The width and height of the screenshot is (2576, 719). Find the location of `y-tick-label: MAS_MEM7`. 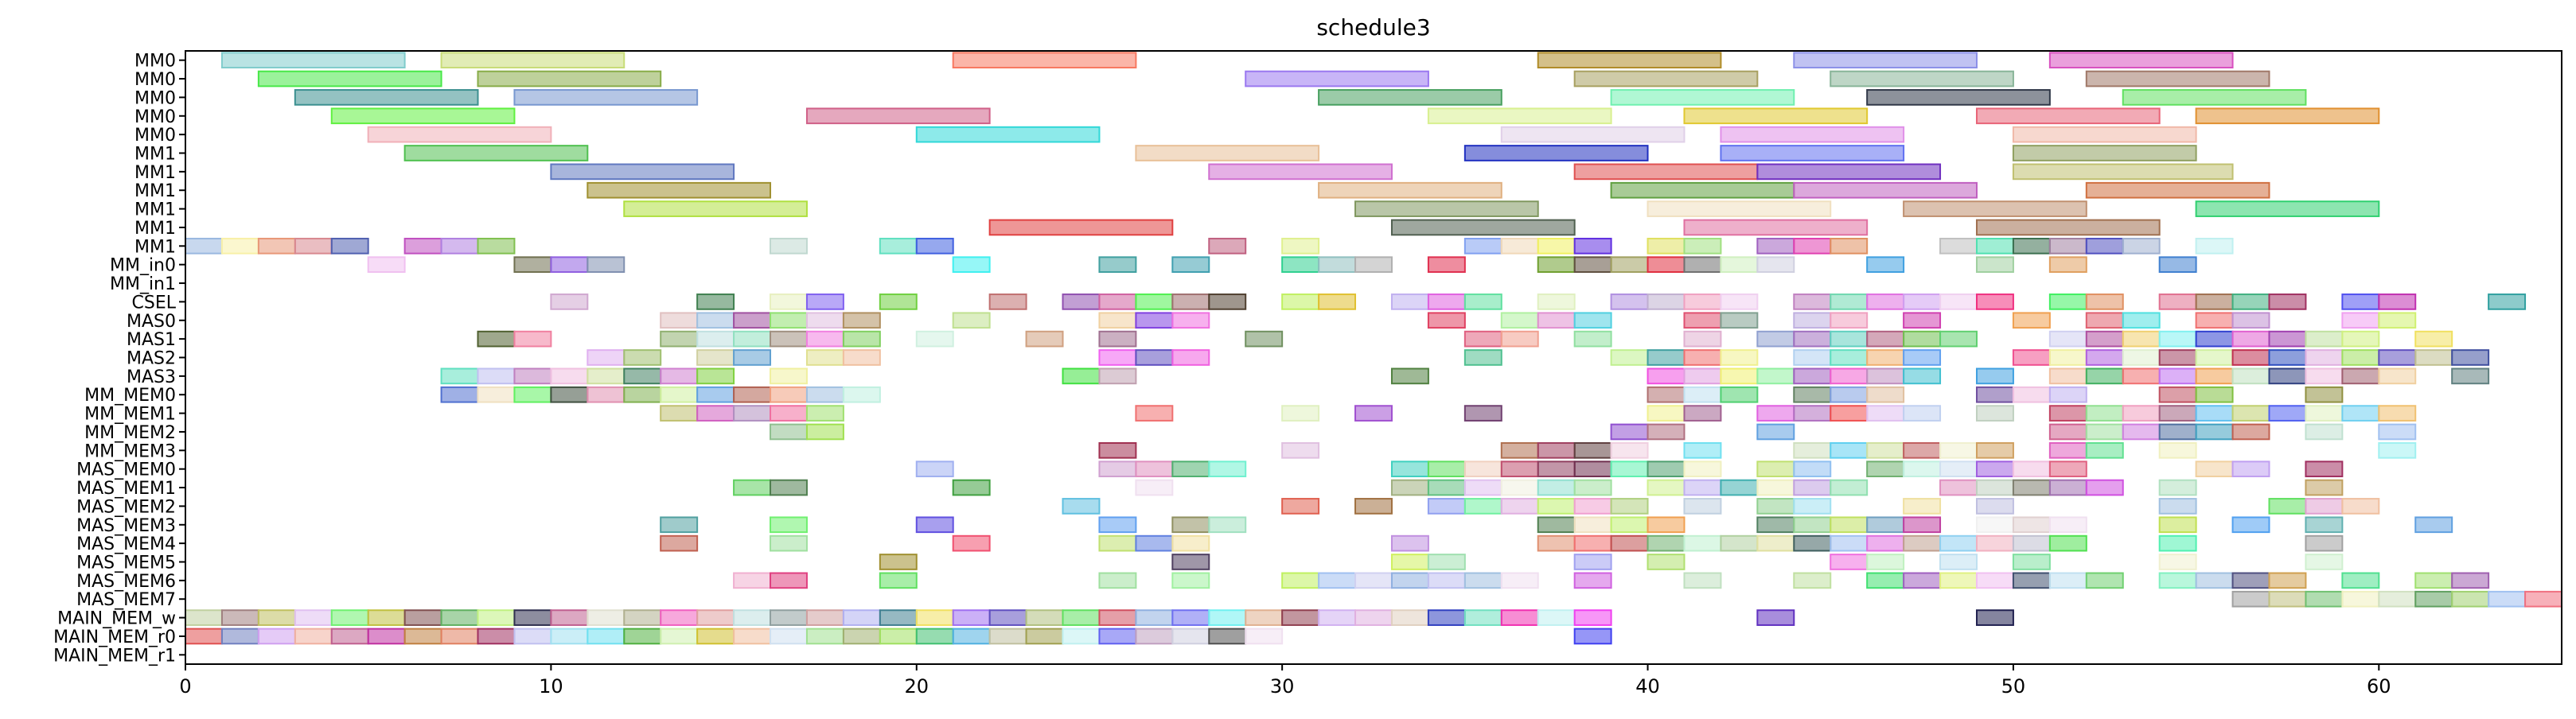

y-tick-label: MAS_MEM7 is located at coordinates (126, 600).